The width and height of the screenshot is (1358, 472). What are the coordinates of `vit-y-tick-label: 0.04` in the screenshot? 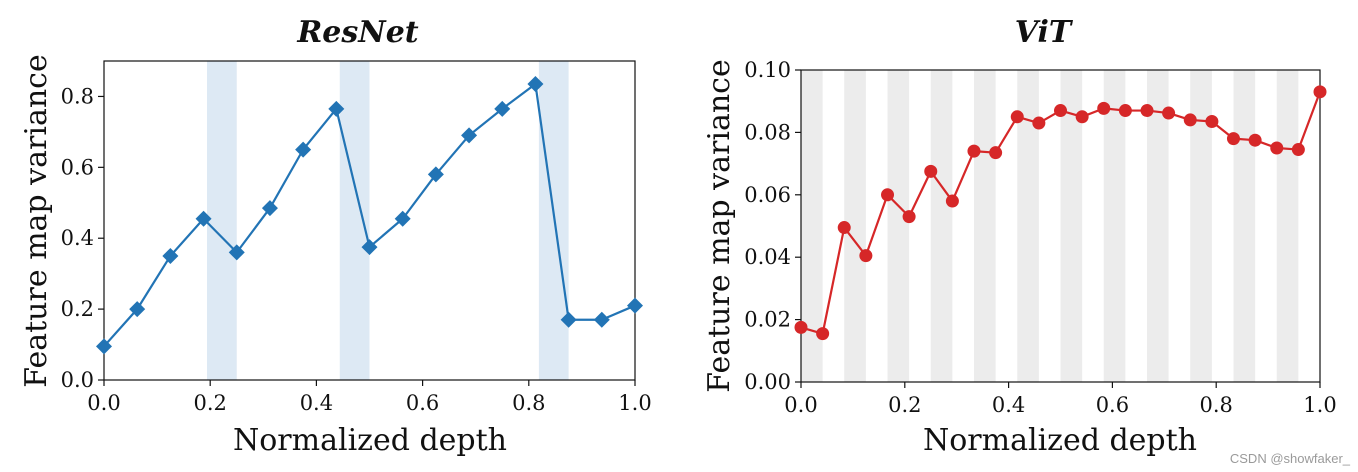 It's located at (767, 257).